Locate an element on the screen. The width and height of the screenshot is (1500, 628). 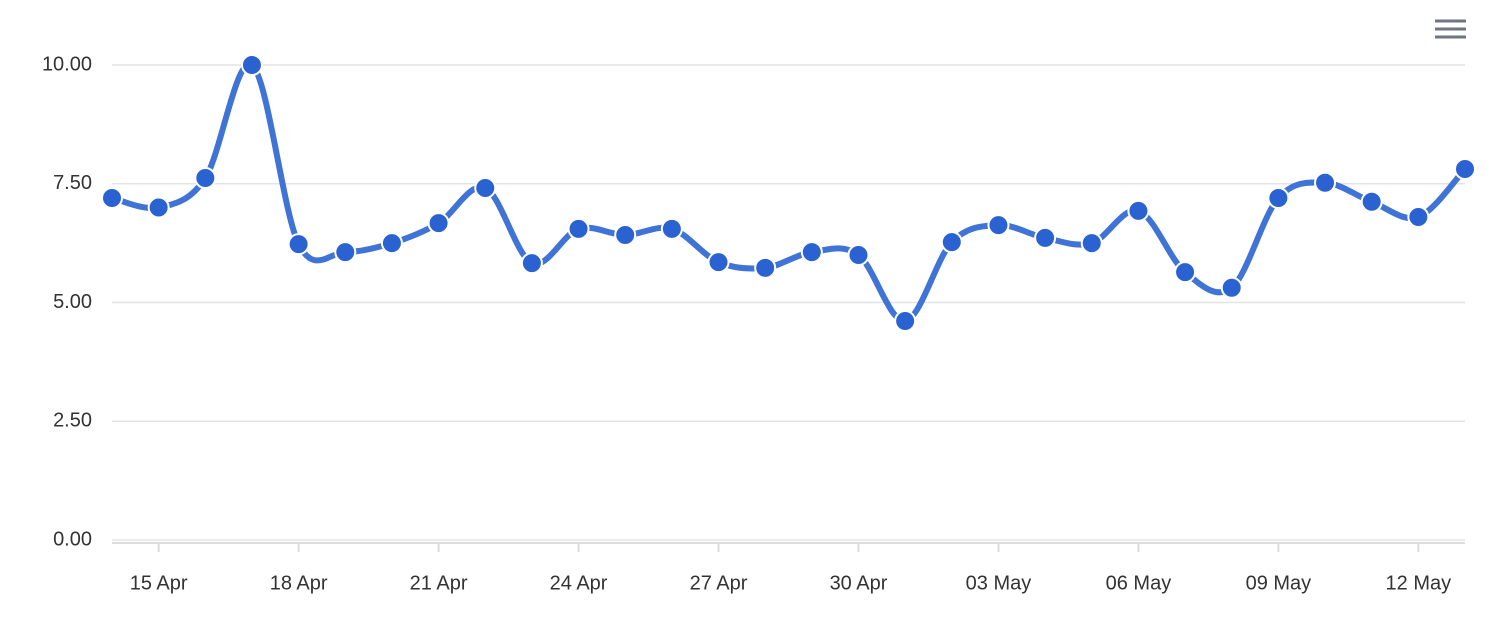
menu-icon is located at coordinates (1450, 29).